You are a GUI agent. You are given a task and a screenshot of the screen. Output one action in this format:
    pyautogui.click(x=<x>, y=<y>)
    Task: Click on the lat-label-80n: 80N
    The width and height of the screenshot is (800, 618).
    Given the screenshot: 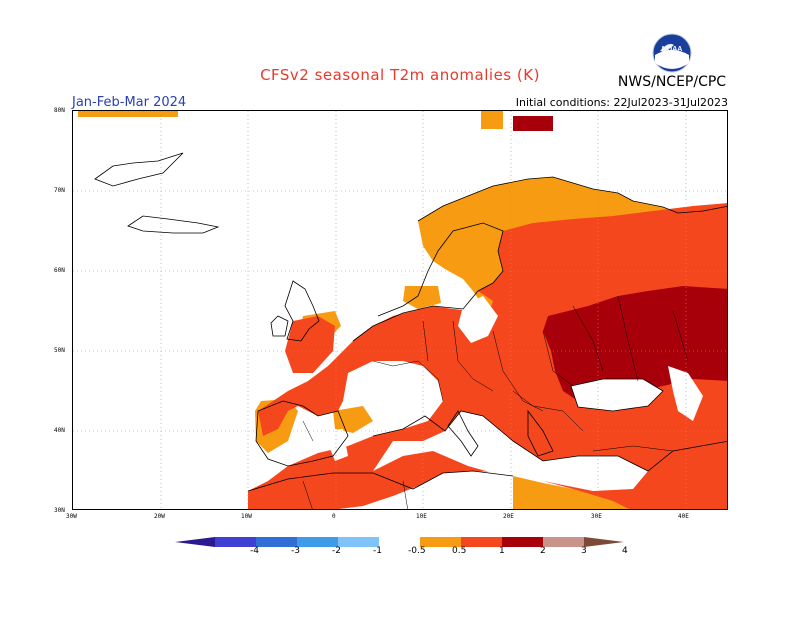 What is the action you would take?
    pyautogui.click(x=59, y=110)
    